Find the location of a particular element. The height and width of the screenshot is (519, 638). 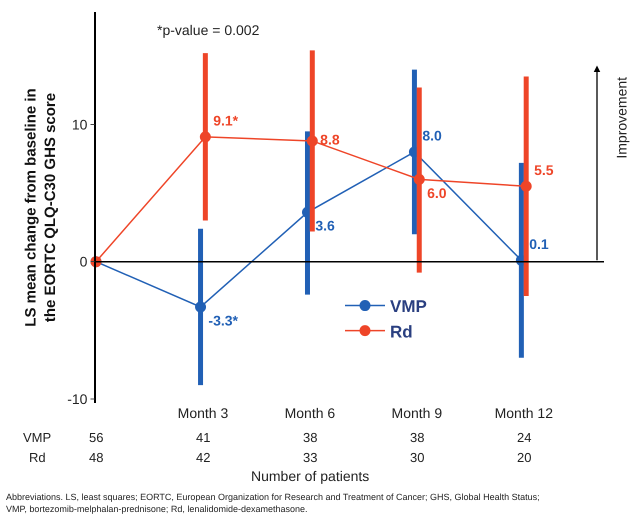

x-tick-label: Month 3 is located at coordinates (203, 413).